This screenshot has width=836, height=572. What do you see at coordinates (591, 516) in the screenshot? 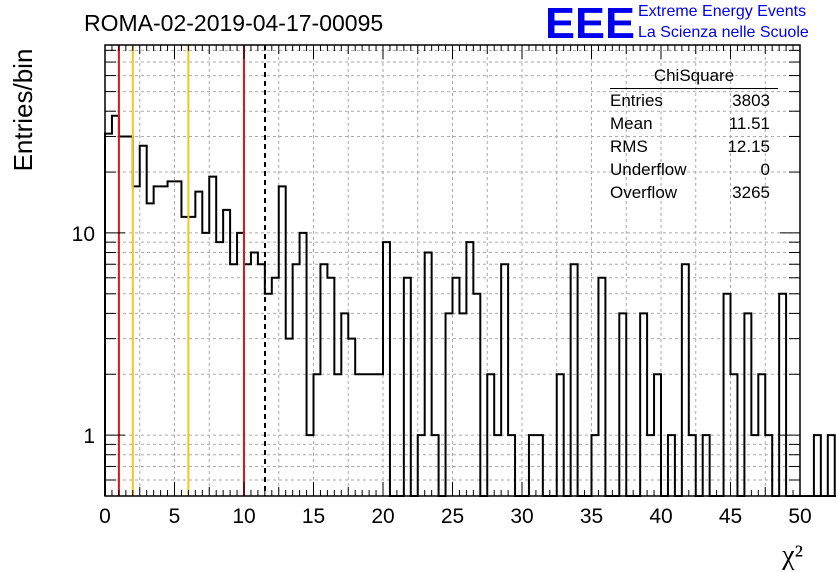
I see `x-tick-label: 35` at bounding box center [591, 516].